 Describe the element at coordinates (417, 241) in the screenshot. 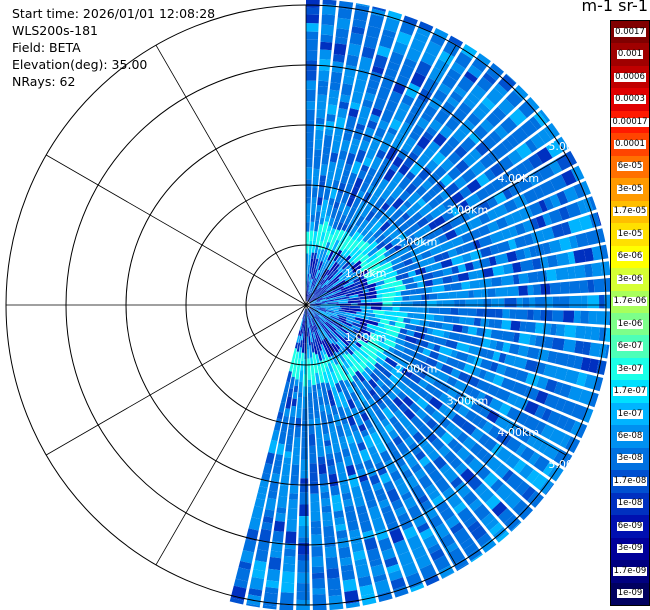

I see `range-ring-label: 2.00km` at that location.